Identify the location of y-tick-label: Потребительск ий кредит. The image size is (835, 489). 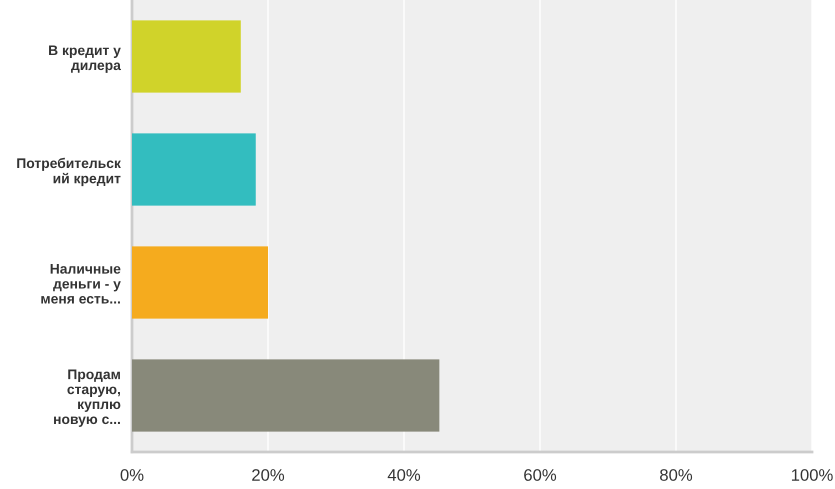
(69, 172).